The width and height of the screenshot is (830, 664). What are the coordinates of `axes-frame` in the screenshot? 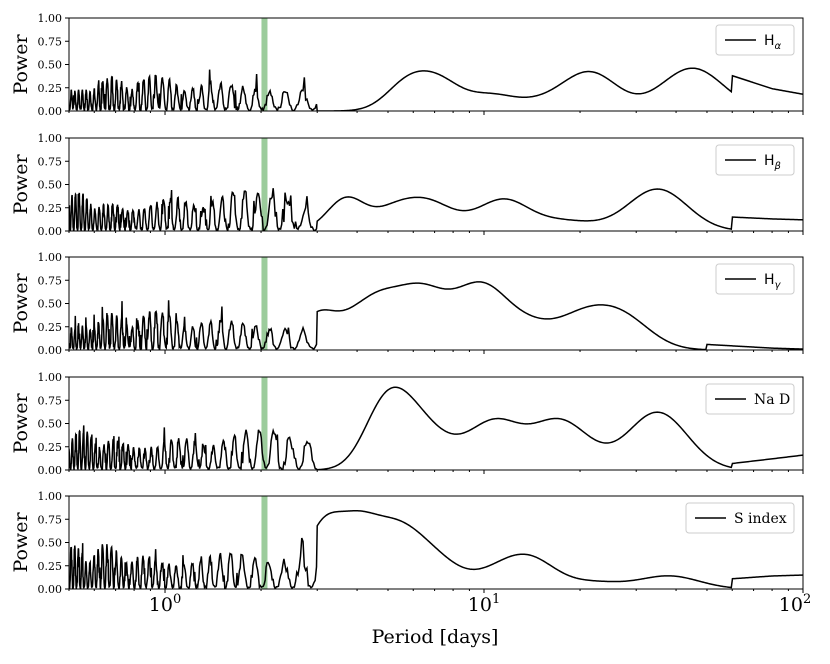 It's located at (436, 64).